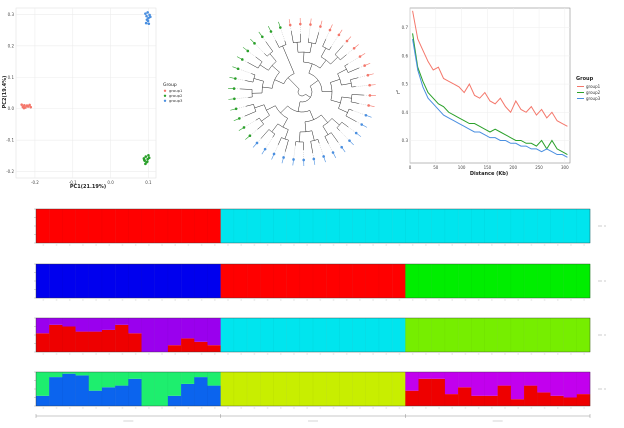  What do you see at coordinates (176, 90) in the screenshot?
I see `pca-legend-label: group1` at bounding box center [176, 90].